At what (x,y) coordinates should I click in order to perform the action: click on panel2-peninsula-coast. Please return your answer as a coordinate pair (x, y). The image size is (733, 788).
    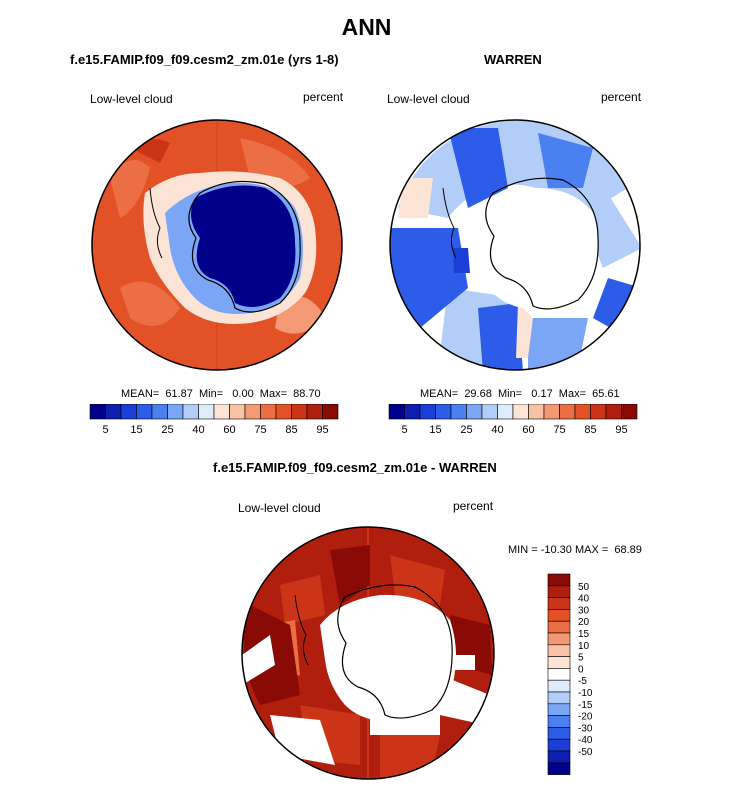
    Looking at the image, I should click on (449, 223).